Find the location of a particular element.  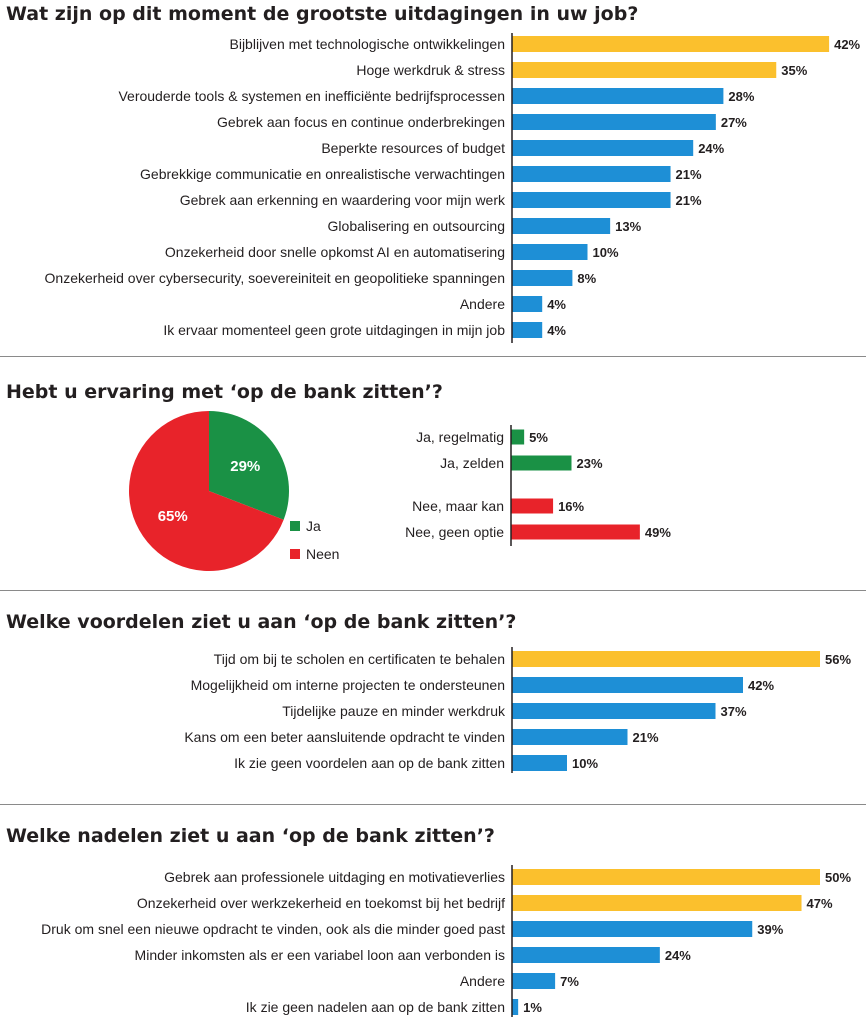

category-label: Globalisering en outsourcing is located at coordinates (416, 226).